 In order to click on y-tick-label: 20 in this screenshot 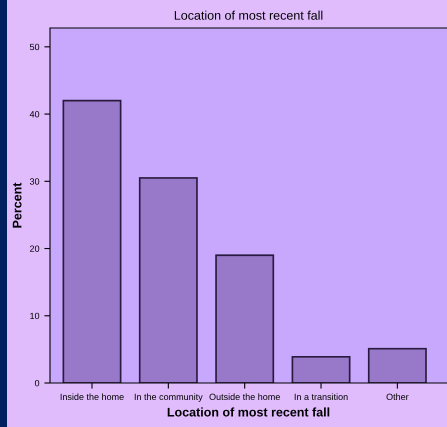, I will do `click(35, 249)`.